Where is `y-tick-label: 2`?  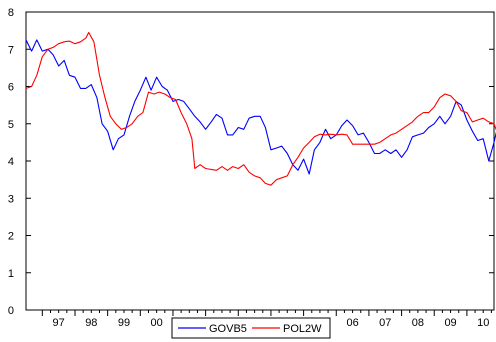 y-tick-label: 2 is located at coordinates (11, 237).